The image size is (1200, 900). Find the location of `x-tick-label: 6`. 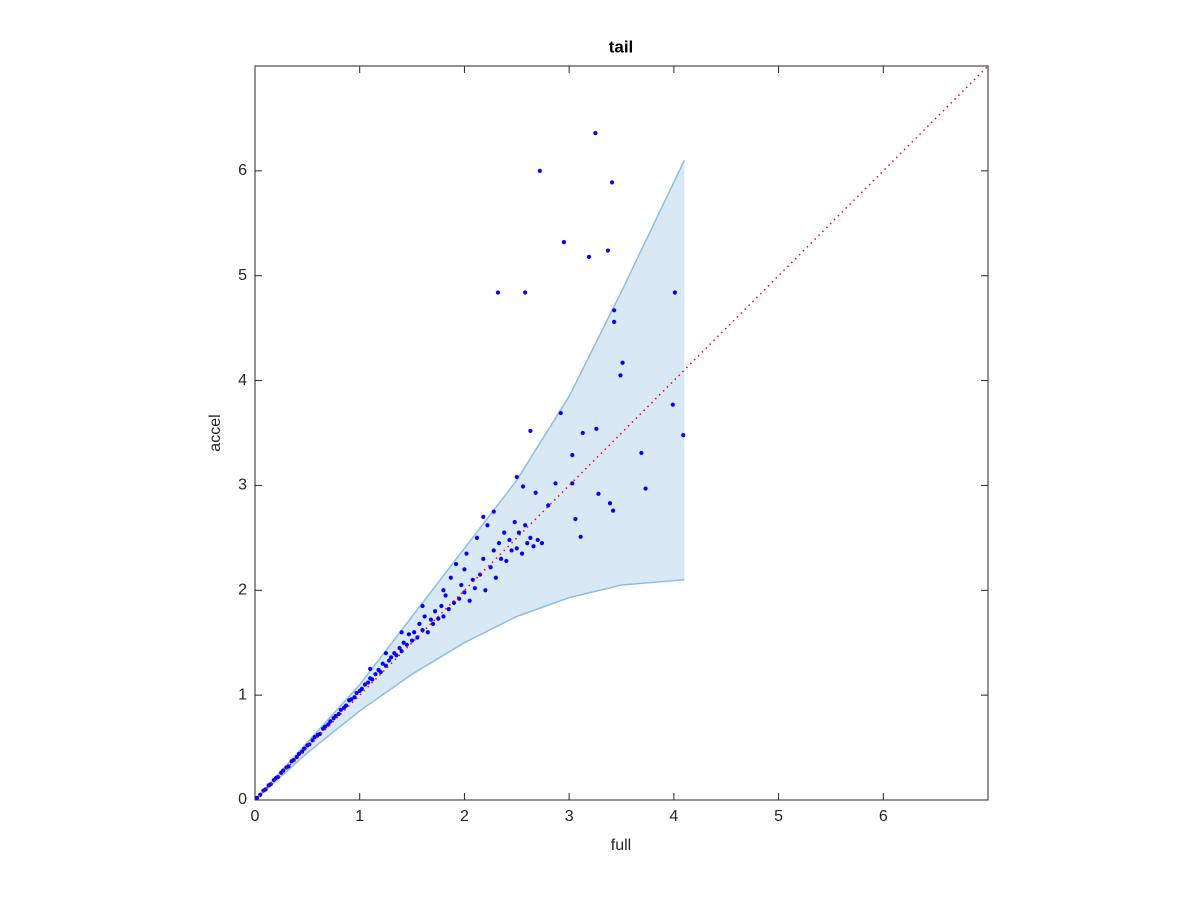

x-tick-label: 6 is located at coordinates (883, 816).